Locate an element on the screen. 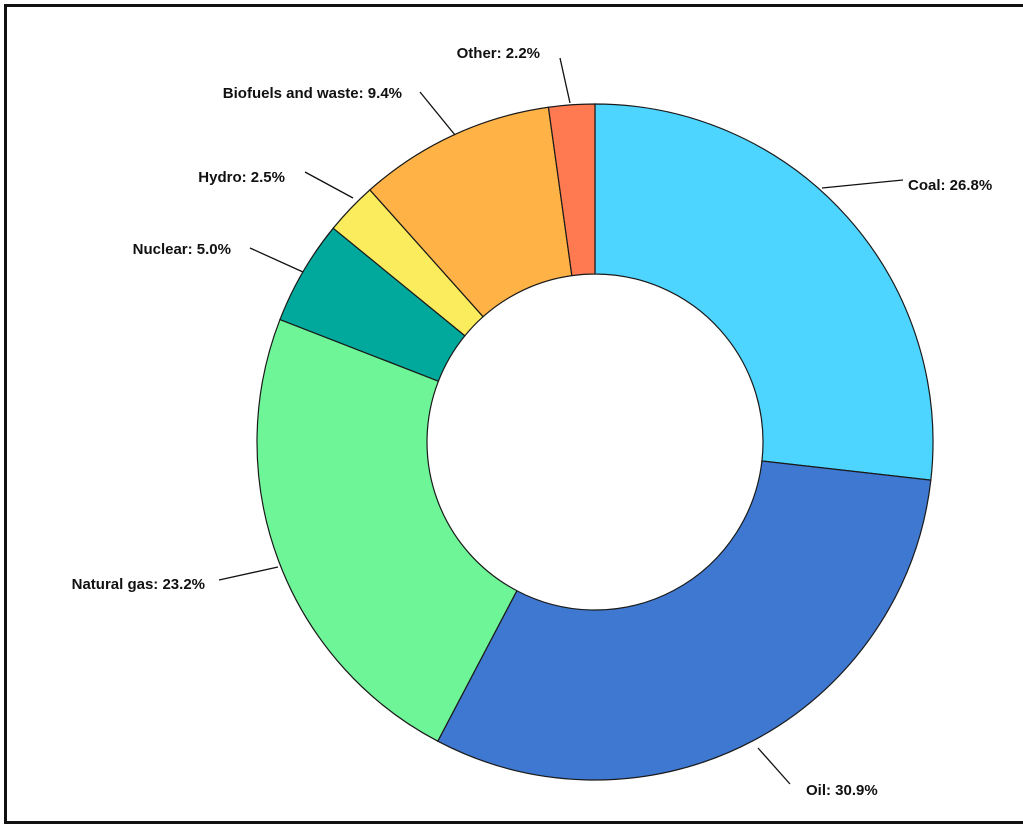  leader-line-hydro is located at coordinates (329, 185).